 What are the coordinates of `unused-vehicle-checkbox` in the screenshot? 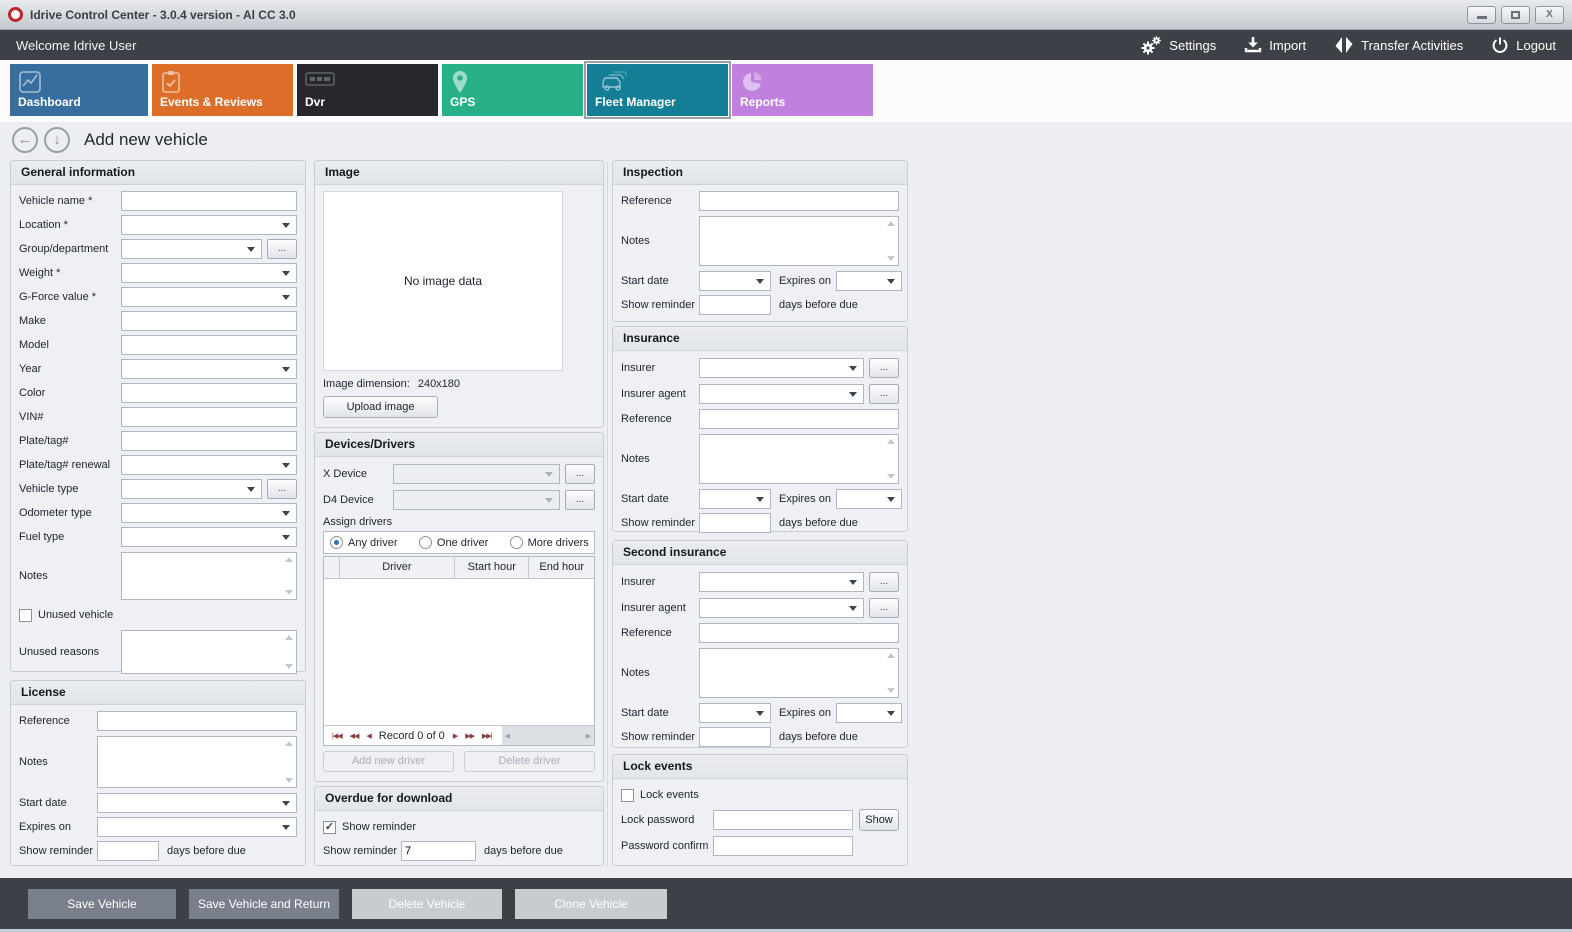 It's located at (25, 615).